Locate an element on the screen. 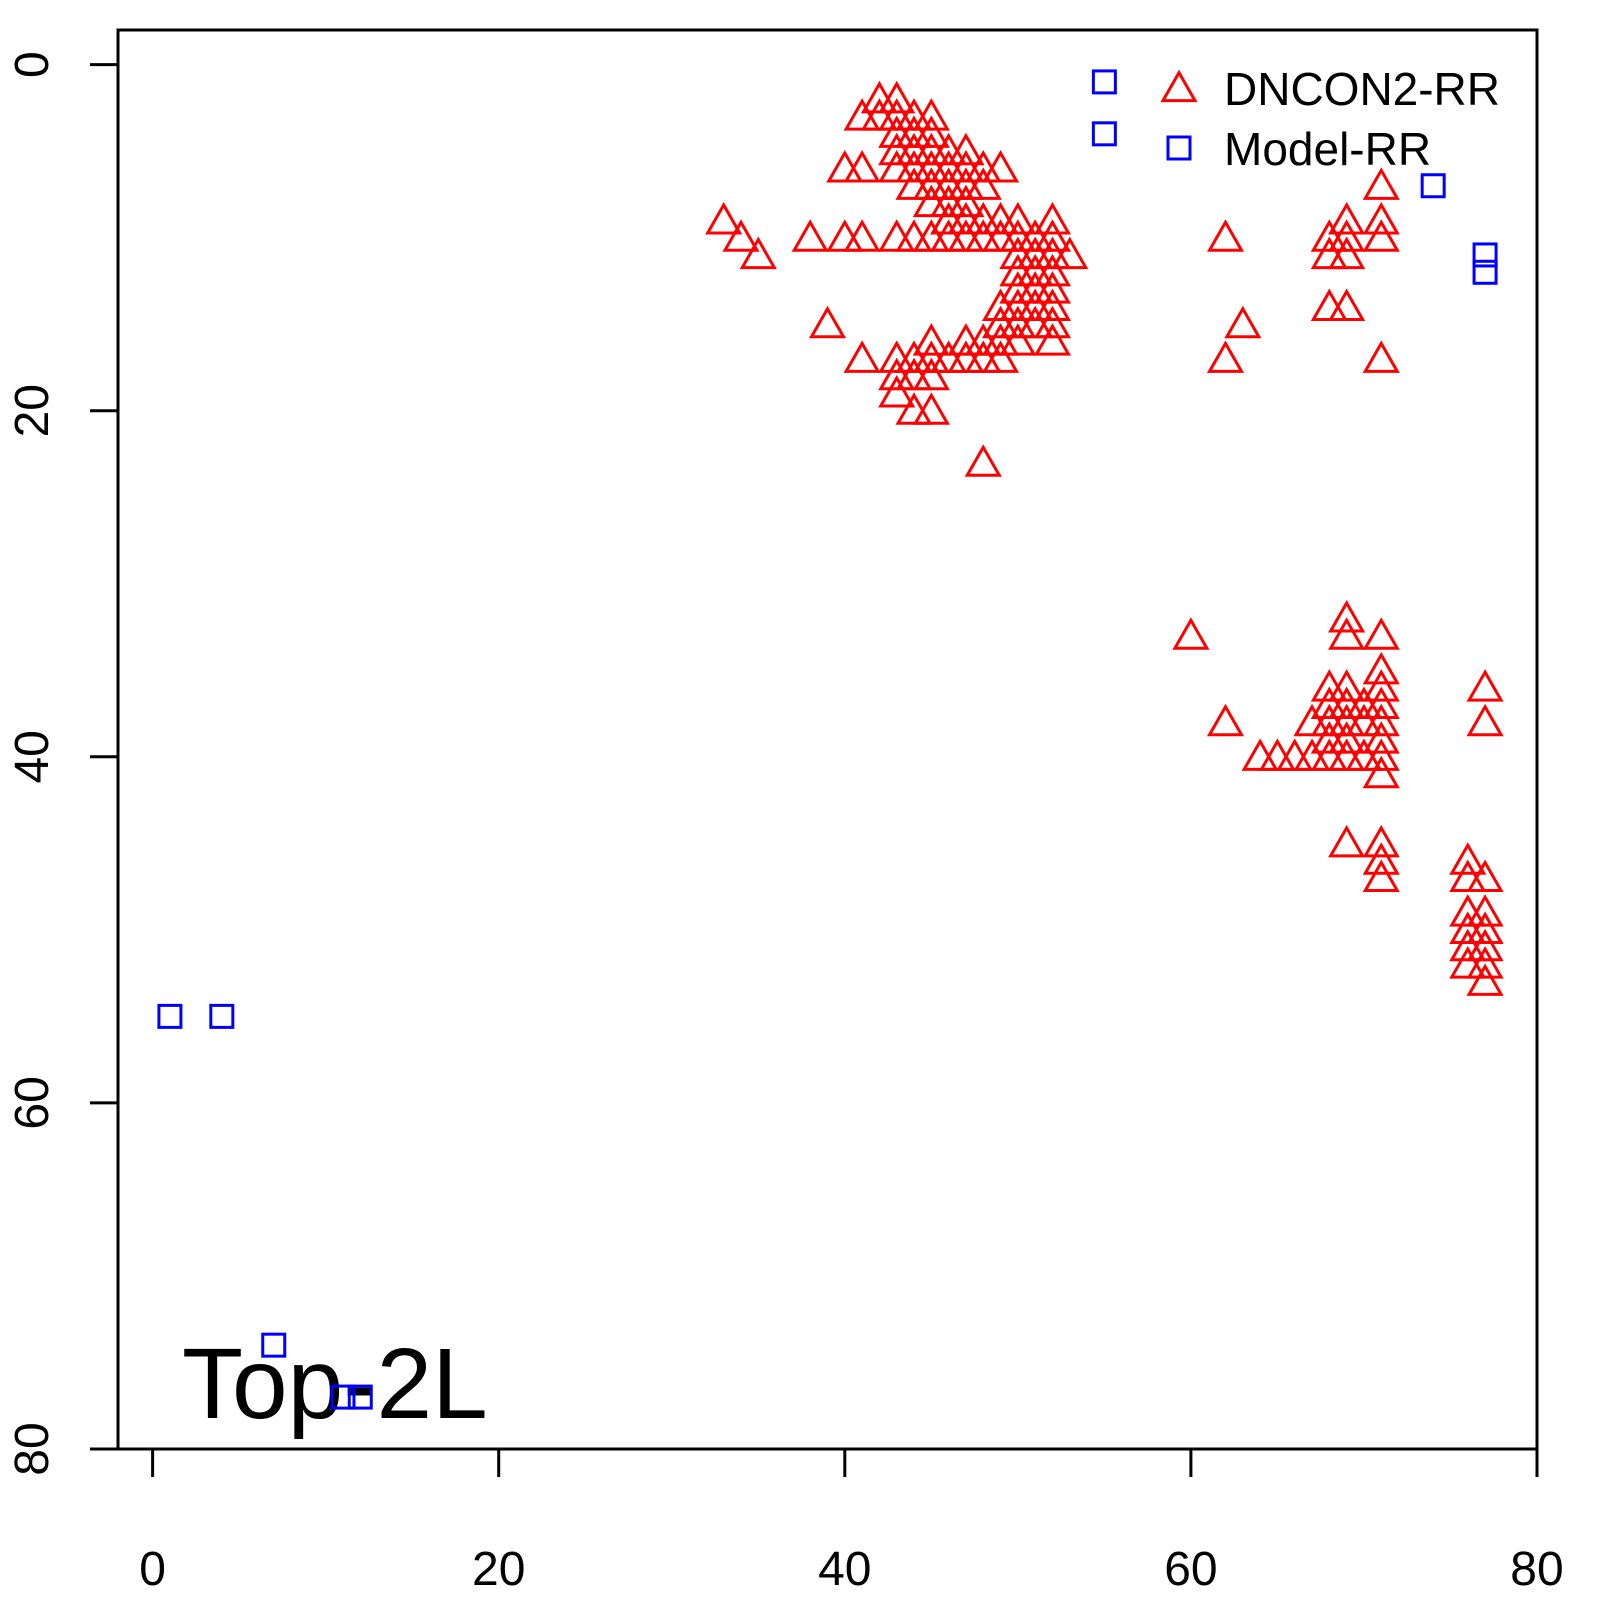 The width and height of the screenshot is (1600, 1605). y-tick-label: 40 is located at coordinates (32, 756).